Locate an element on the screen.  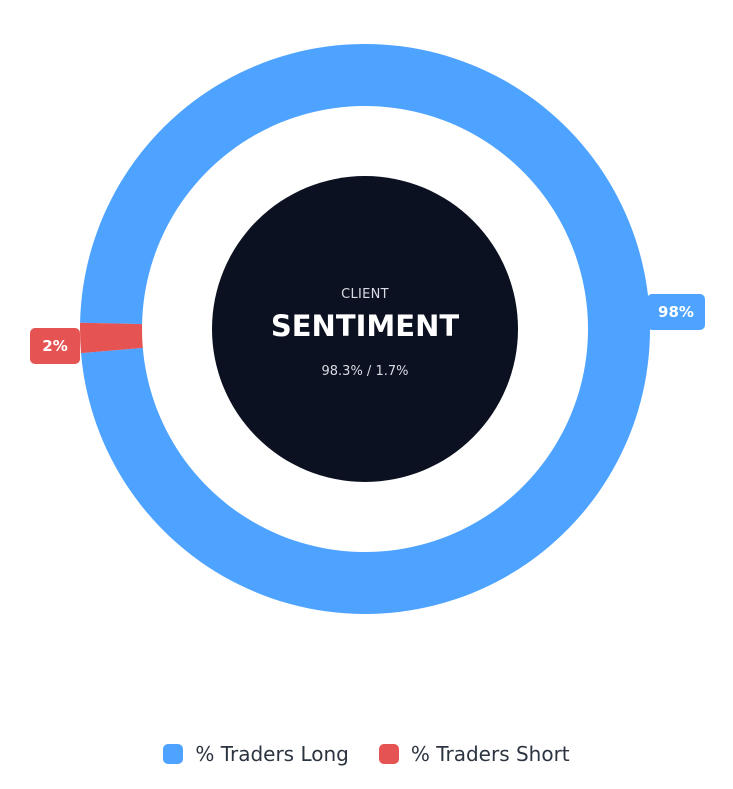
legend-item-short: % Traders Short is located at coordinates (474, 754).